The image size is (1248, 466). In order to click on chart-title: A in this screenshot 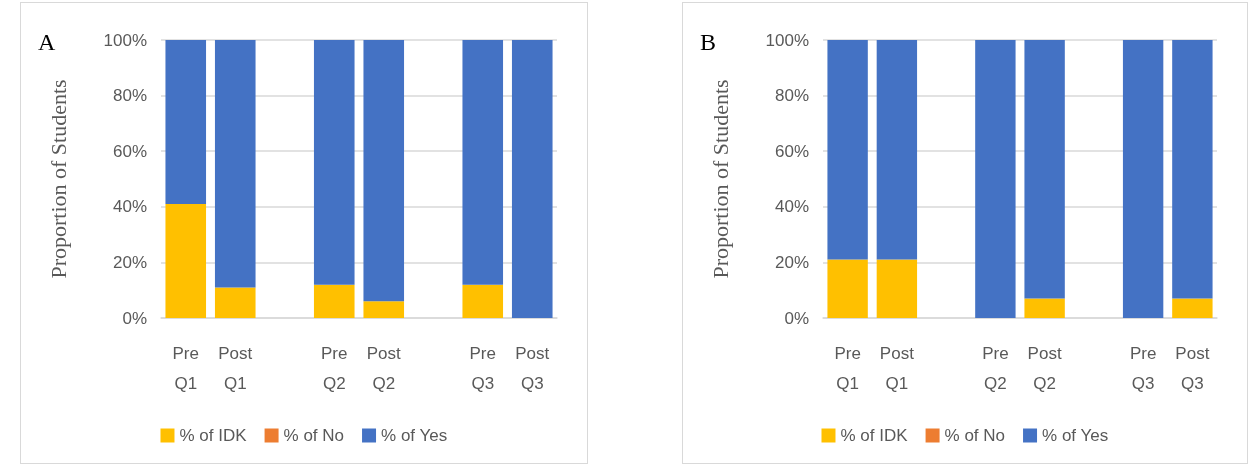, I will do `click(47, 42)`.